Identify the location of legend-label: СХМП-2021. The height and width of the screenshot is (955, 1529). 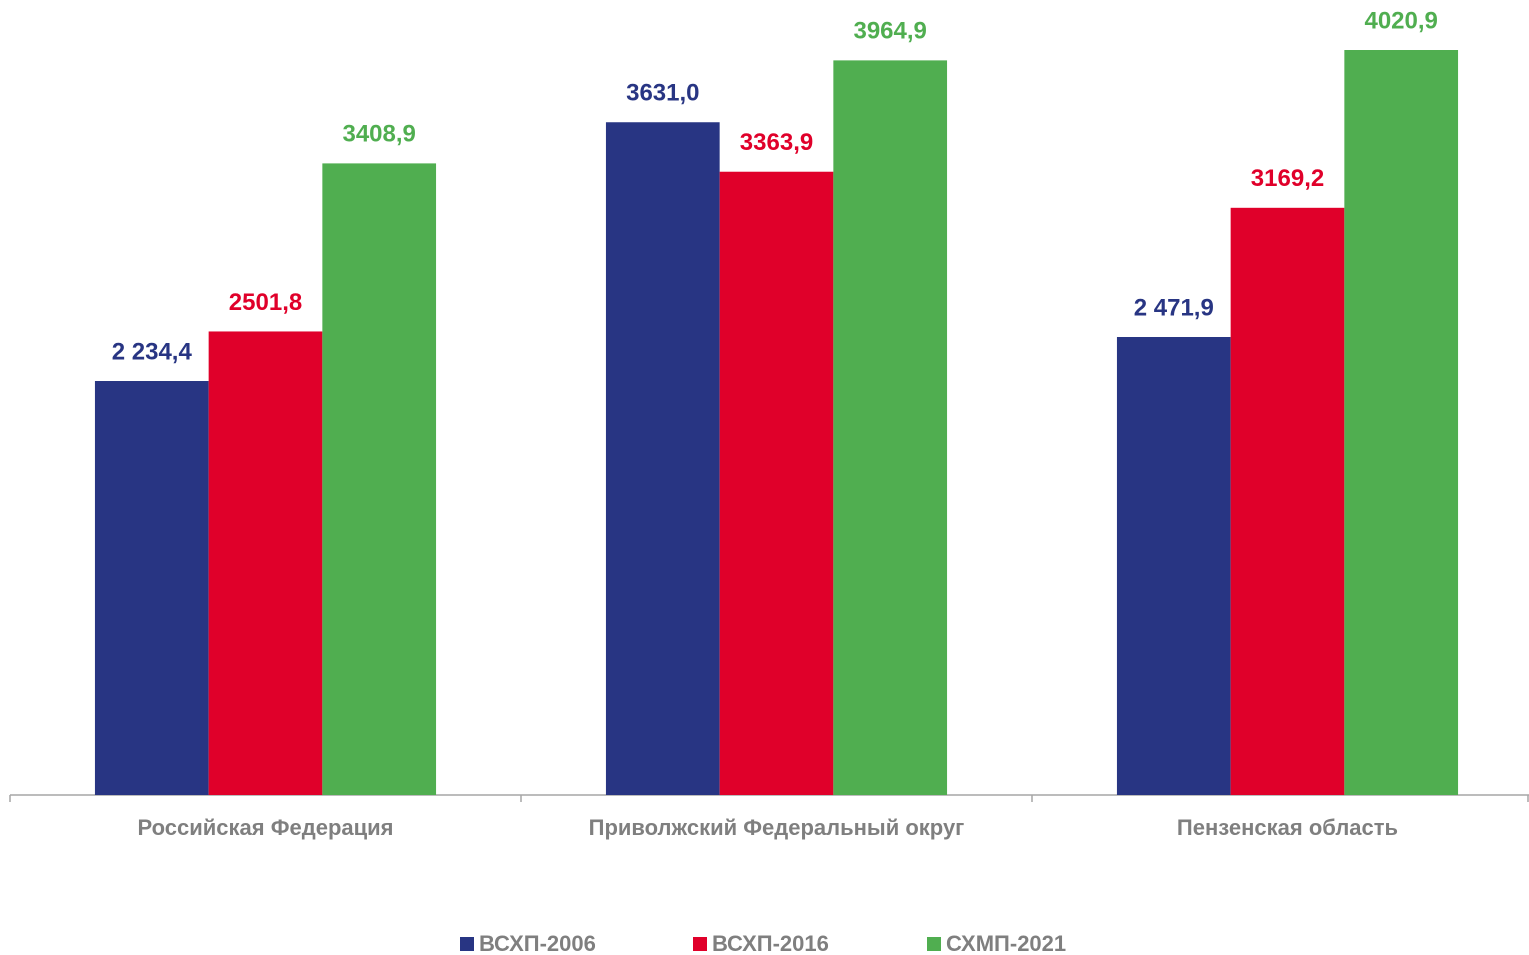
(1006, 943).